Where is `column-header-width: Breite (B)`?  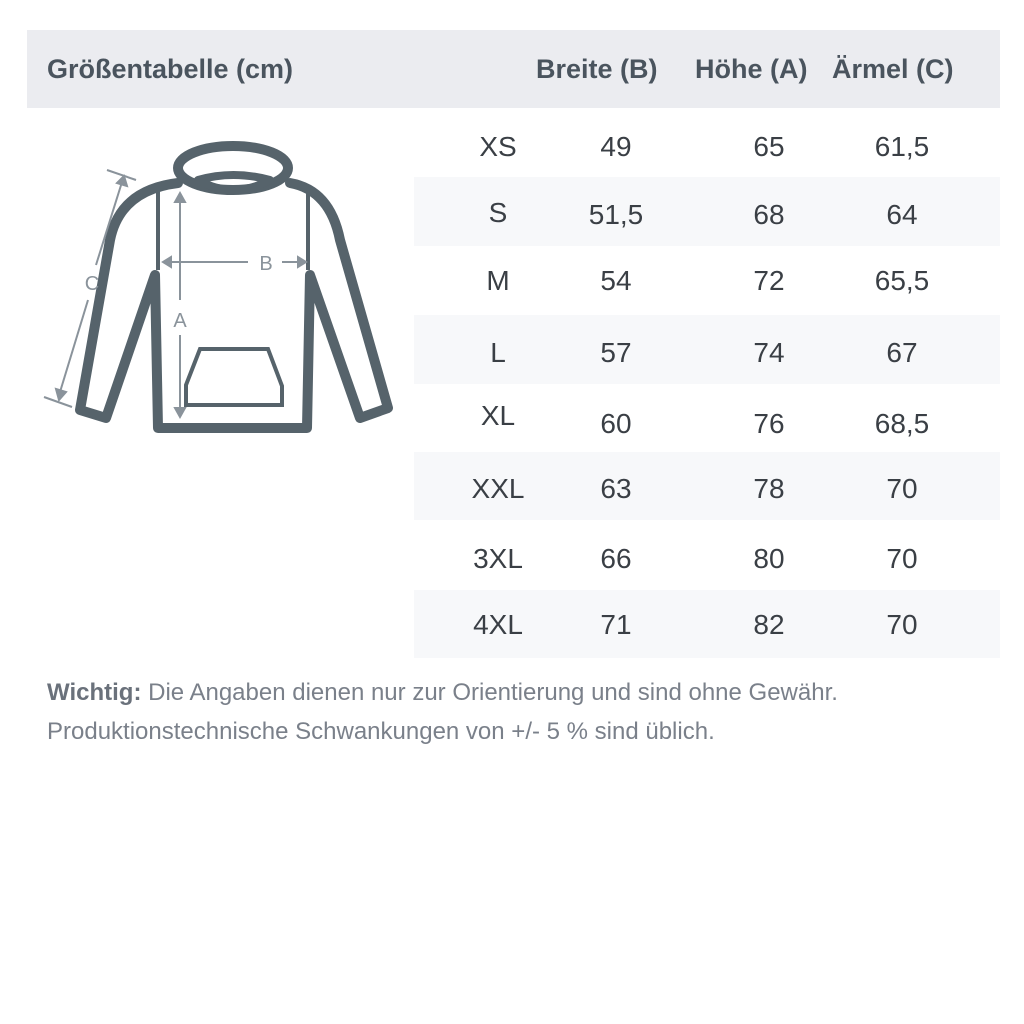 column-header-width: Breite (B) is located at coordinates (597, 69).